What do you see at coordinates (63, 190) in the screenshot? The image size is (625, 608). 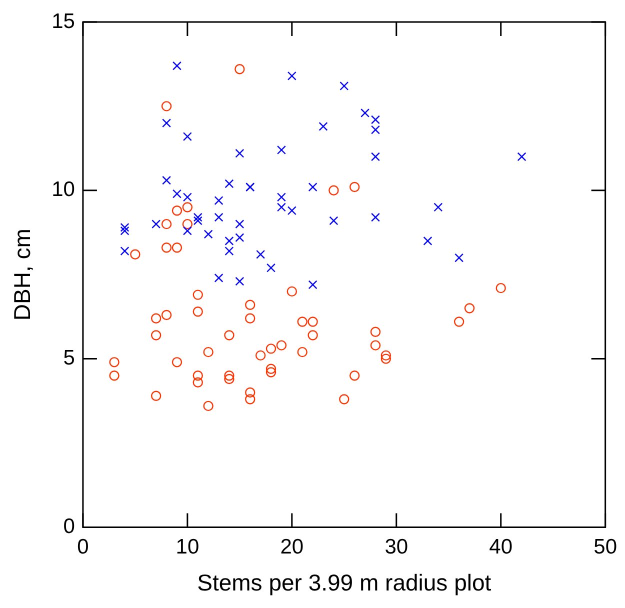 I see `y-tick-label: 10` at bounding box center [63, 190].